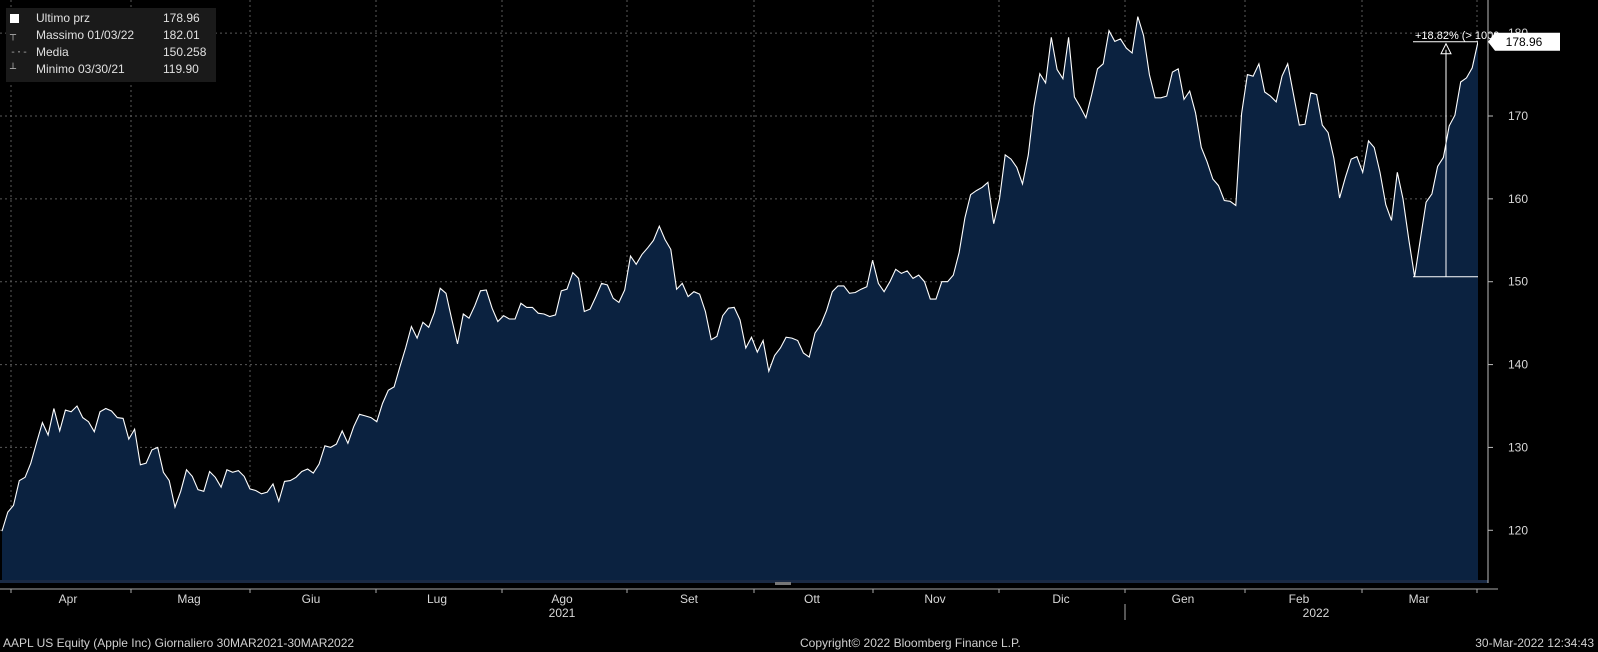  What do you see at coordinates (934, 599) in the screenshot?
I see `x-tick-label: Nov` at bounding box center [934, 599].